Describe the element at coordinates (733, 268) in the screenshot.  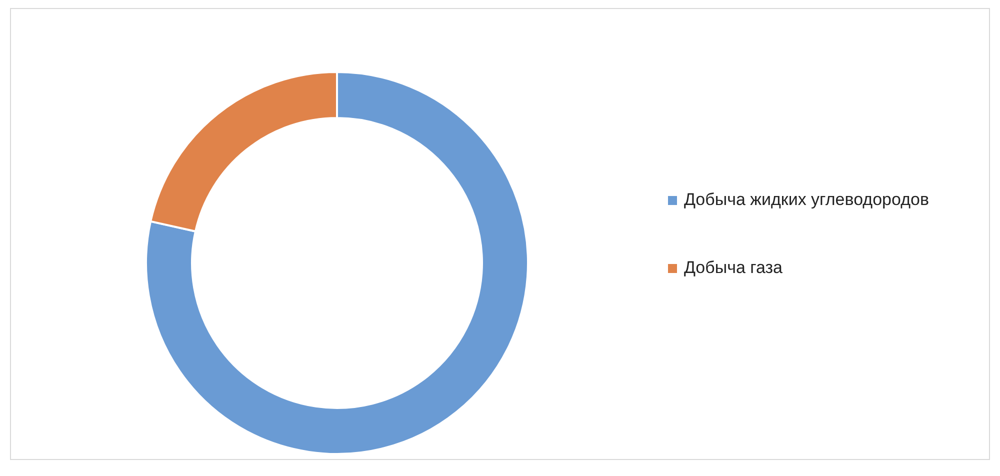
I see `legend-label: Добыча газа` at that location.